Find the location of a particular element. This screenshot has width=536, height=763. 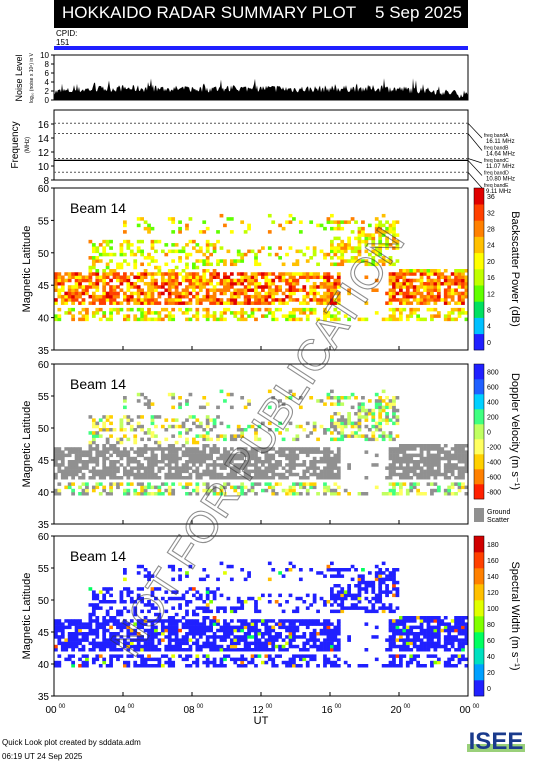

colorbar-tick-label: 0 is located at coordinates (489, 433).